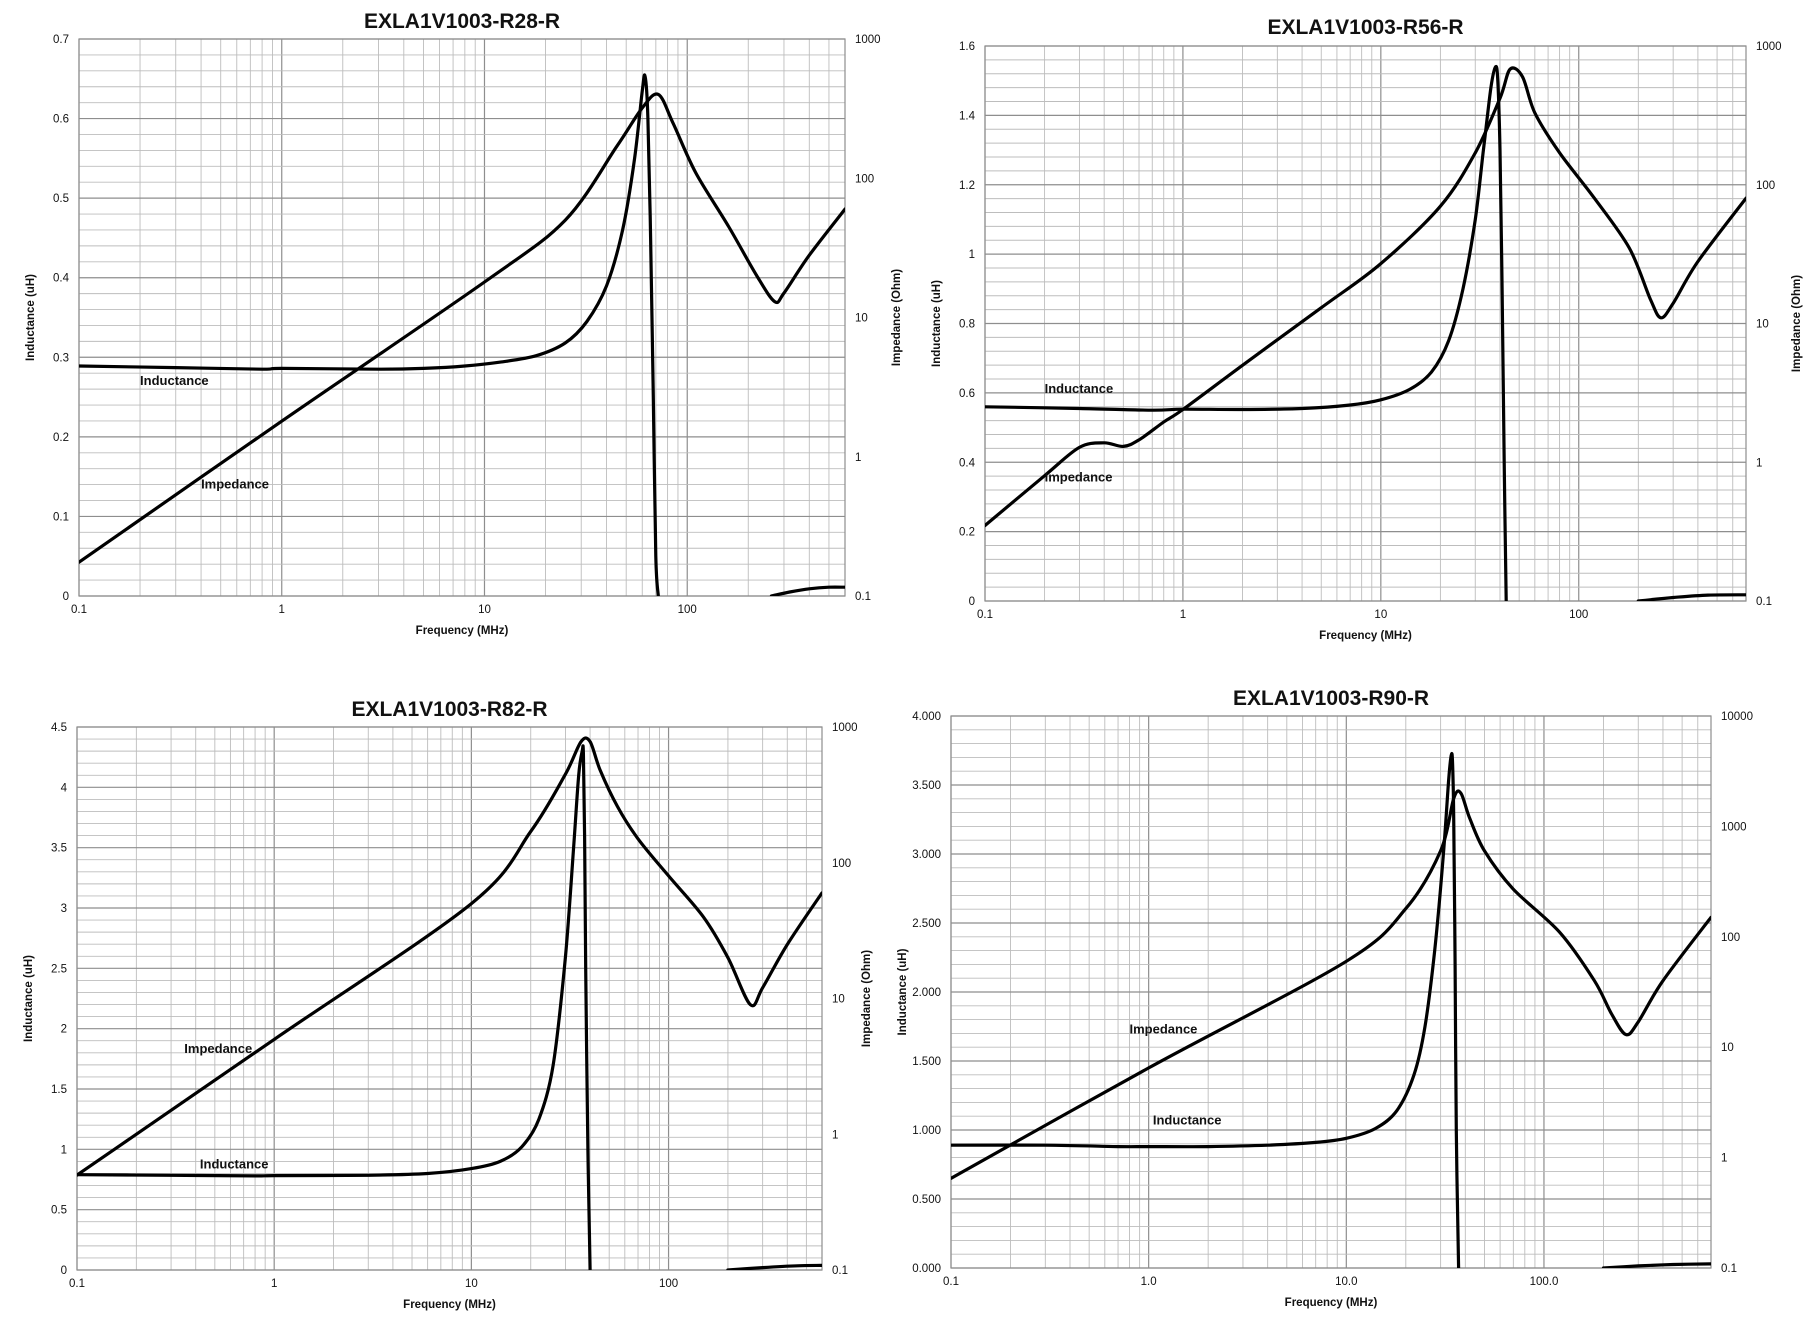 The width and height of the screenshot is (1818, 1326). What do you see at coordinates (926, 1131) in the screenshot?
I see `y-tick-label: 1.000` at bounding box center [926, 1131].